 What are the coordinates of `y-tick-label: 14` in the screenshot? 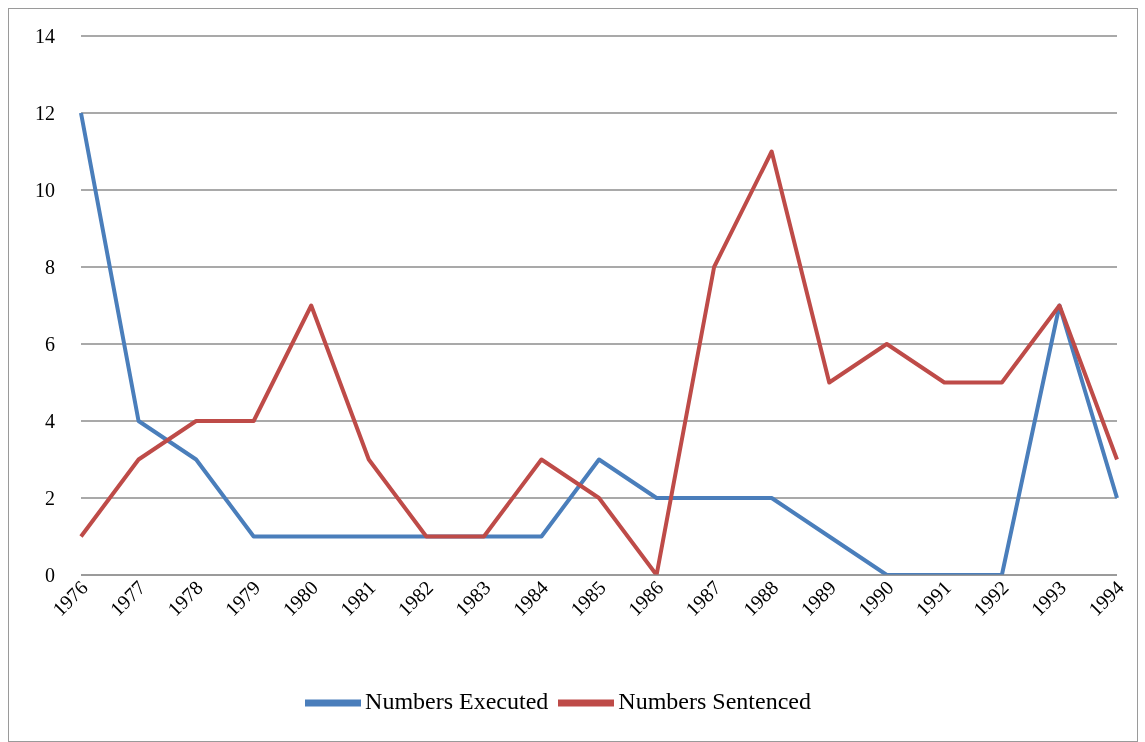 It's located at (45, 36).